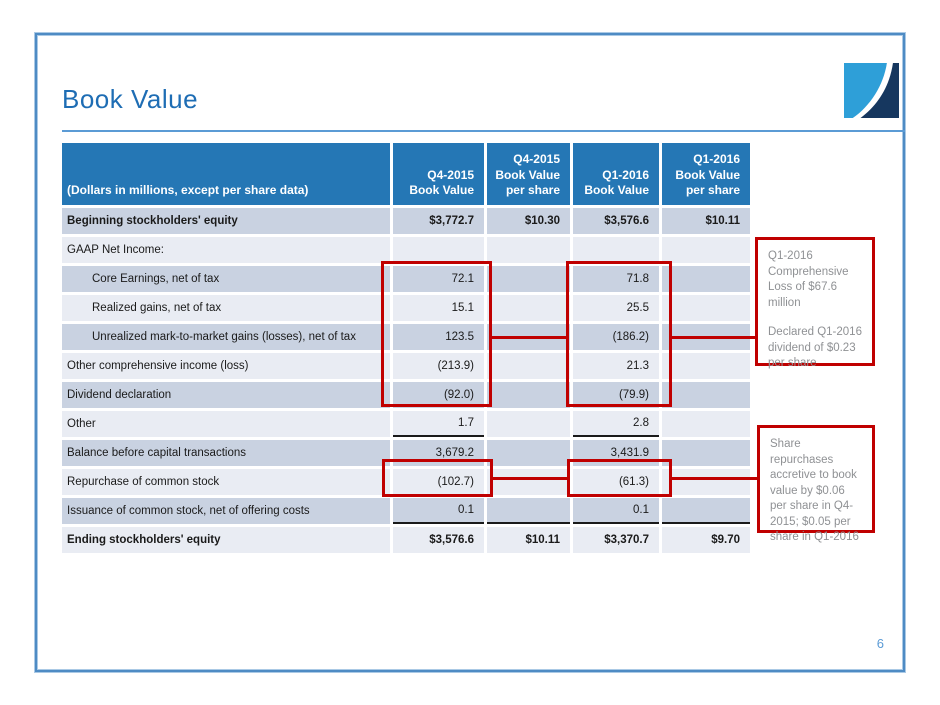 This screenshot has height=705, width=940. What do you see at coordinates (226, 308) in the screenshot?
I see `row-label: Realized gains, net of tax` at bounding box center [226, 308].